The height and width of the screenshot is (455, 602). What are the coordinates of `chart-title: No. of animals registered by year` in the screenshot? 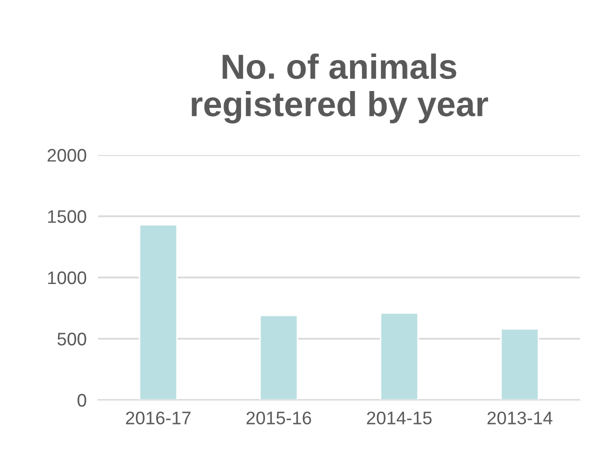 It's located at (340, 89).